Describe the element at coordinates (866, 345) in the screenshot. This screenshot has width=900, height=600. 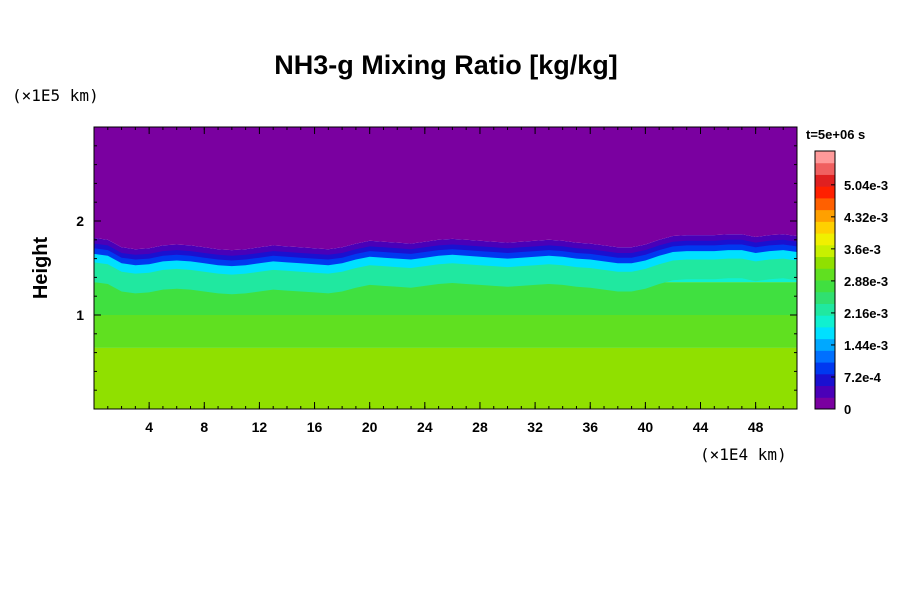
I see `colorbar-label: 1.44e-3` at that location.